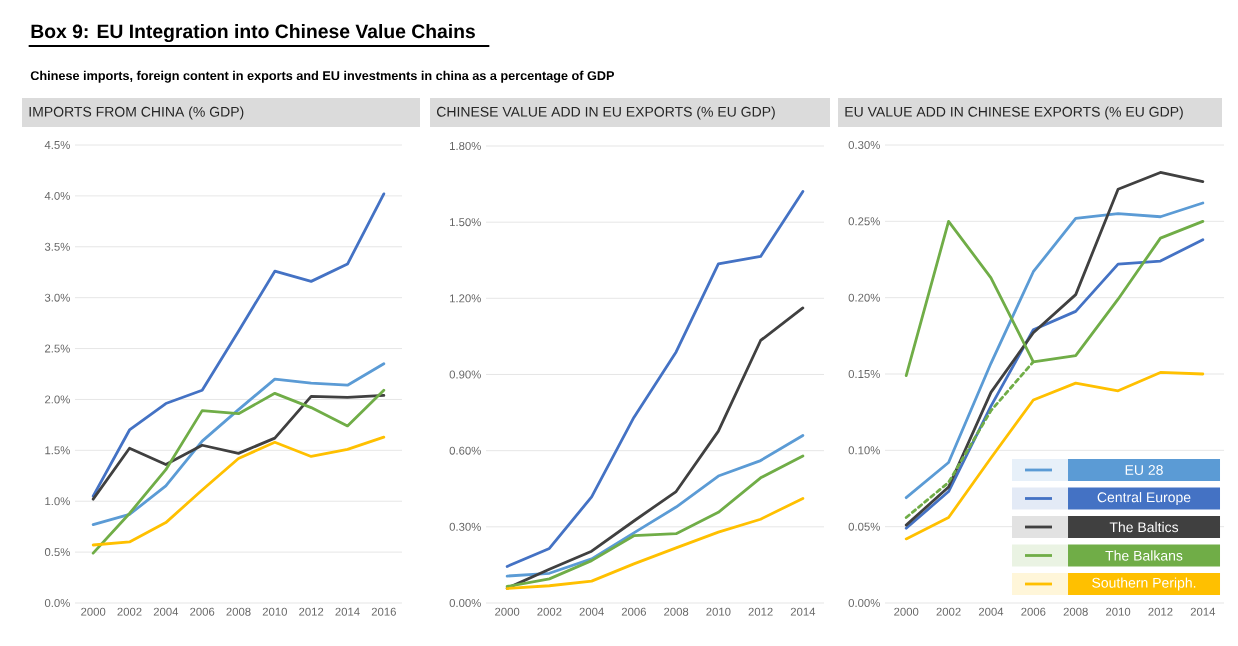 This screenshot has height=646, width=1238. I want to click on y-tick-label: 0.15%, so click(864, 374).